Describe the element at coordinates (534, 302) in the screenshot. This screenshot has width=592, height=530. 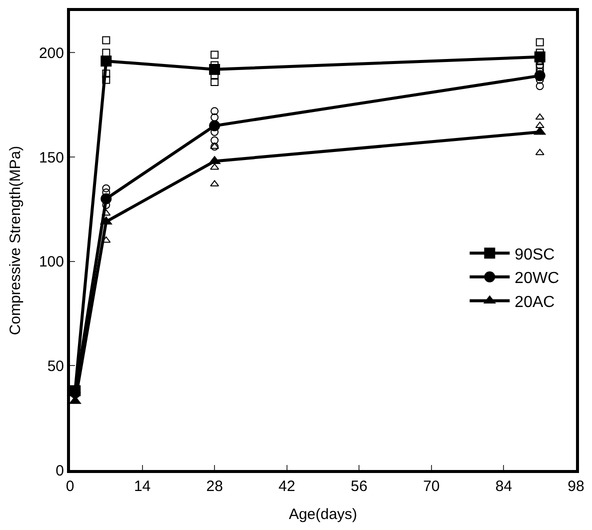
I see `legend-label: 20AC` at that location.